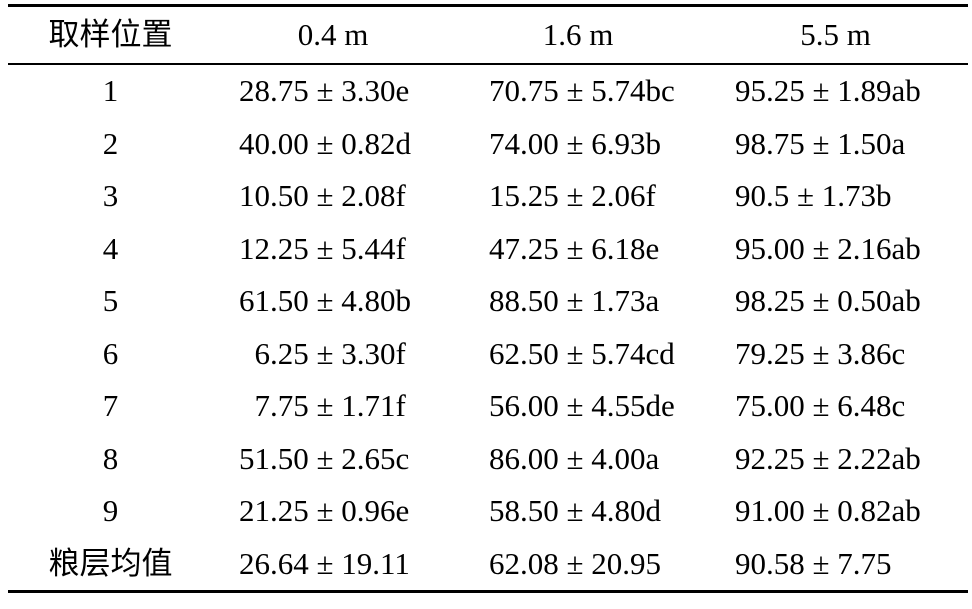 The width and height of the screenshot is (972, 609). What do you see at coordinates (110, 195) in the screenshot?
I see `position-cell: 3` at bounding box center [110, 195].